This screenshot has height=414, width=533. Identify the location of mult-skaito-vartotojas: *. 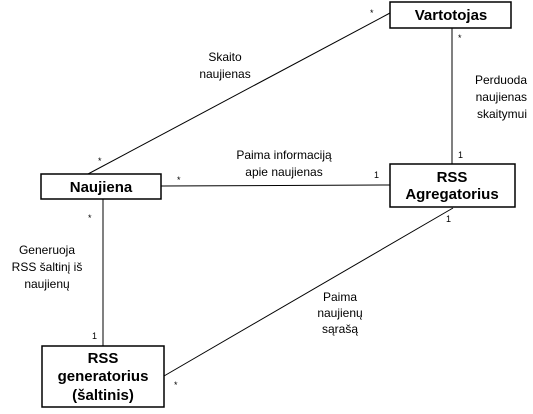
(372, 13).